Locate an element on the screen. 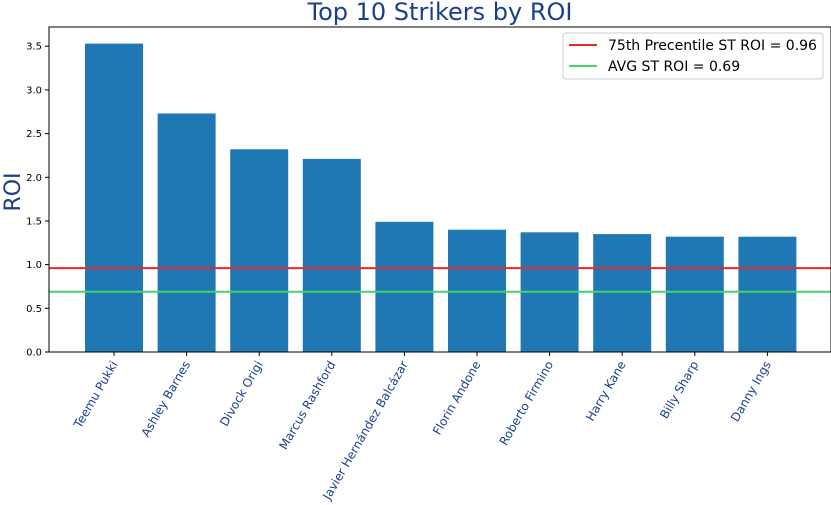 This screenshot has height=505, width=831. reference-lines-group is located at coordinates (440, 280).